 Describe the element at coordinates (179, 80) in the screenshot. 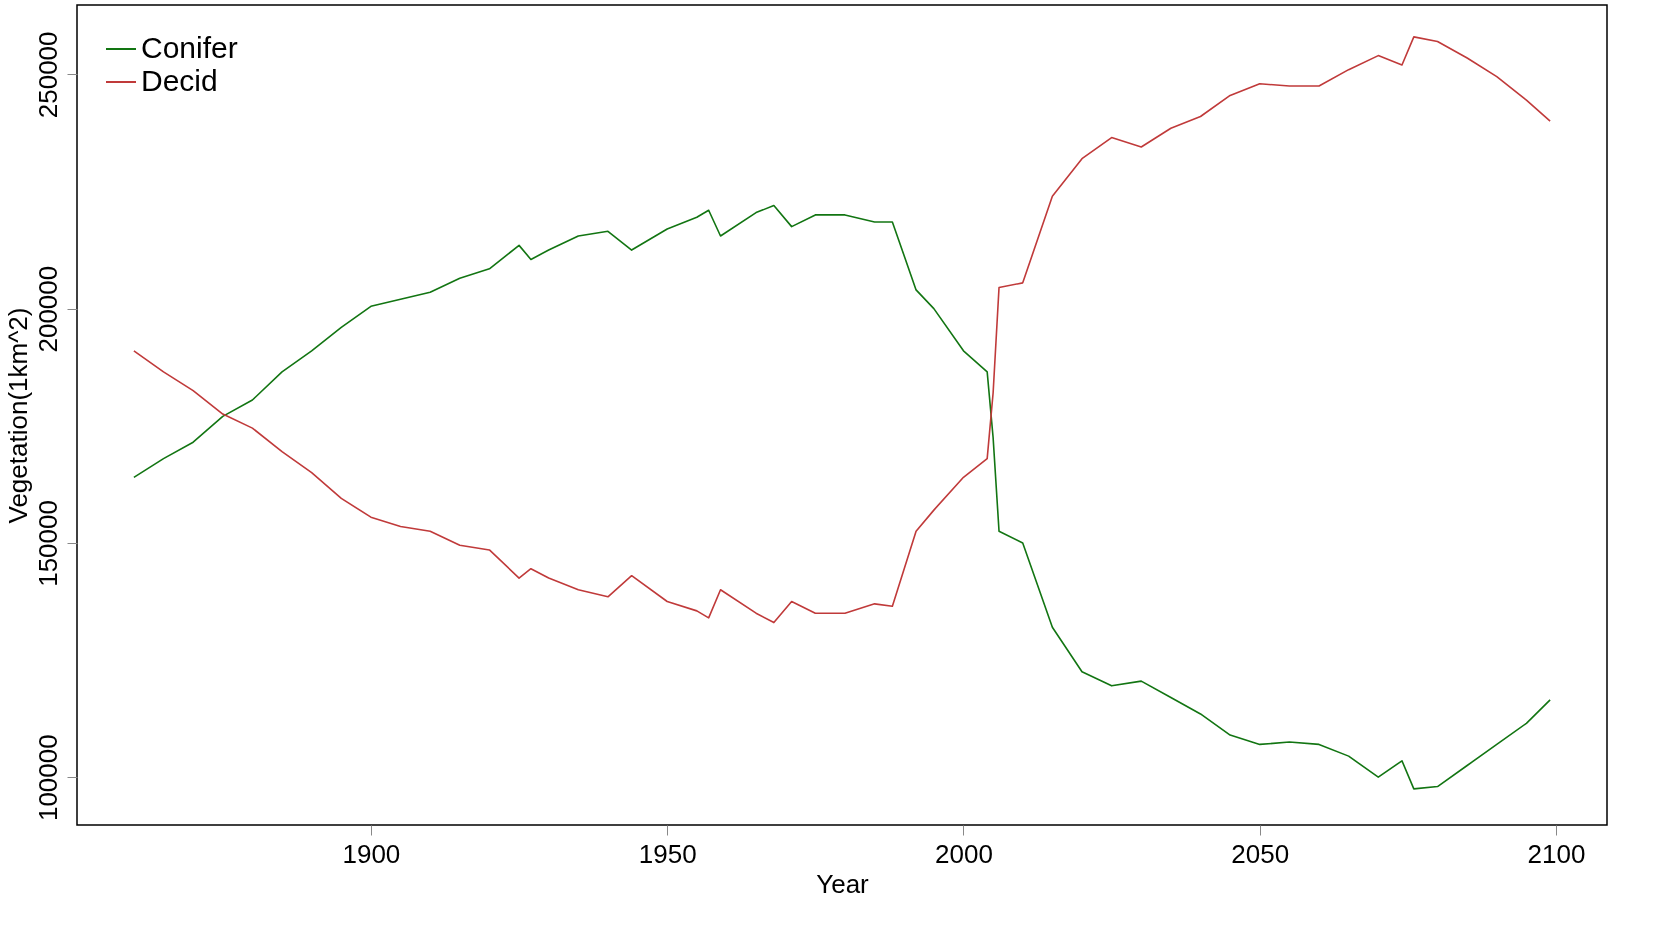

I see `legend-label: Decid` at that location.